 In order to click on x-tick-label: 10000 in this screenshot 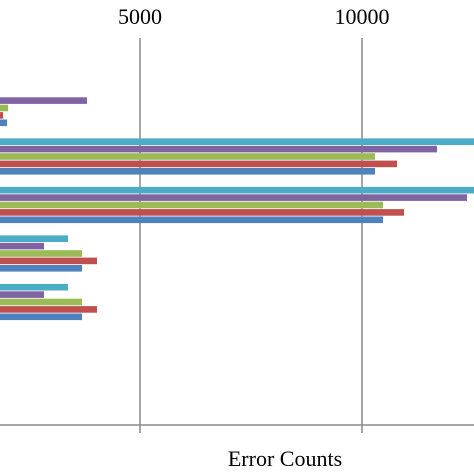, I will do `click(362, 16)`.